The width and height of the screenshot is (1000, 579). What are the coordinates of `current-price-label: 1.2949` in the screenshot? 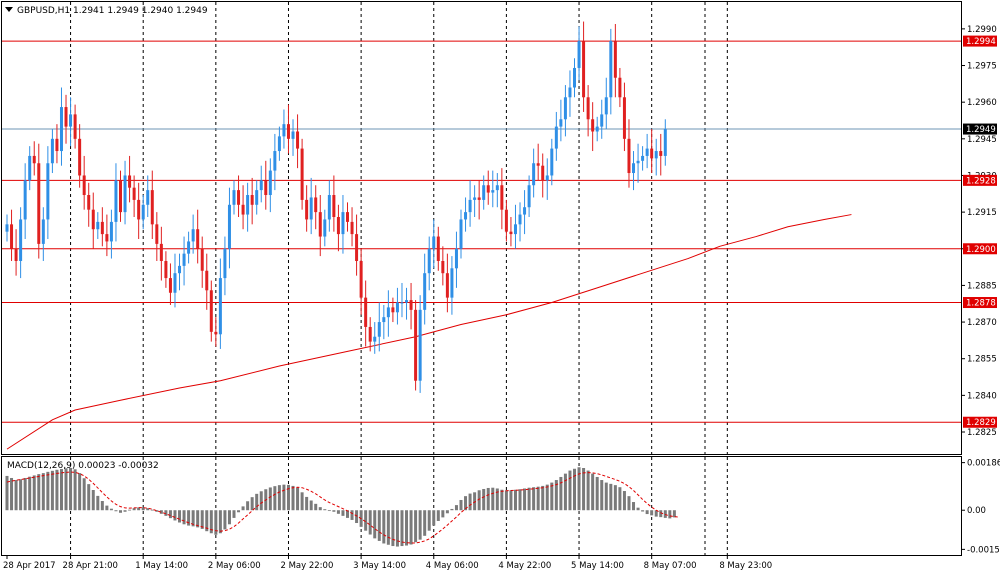 It's located at (981, 130).